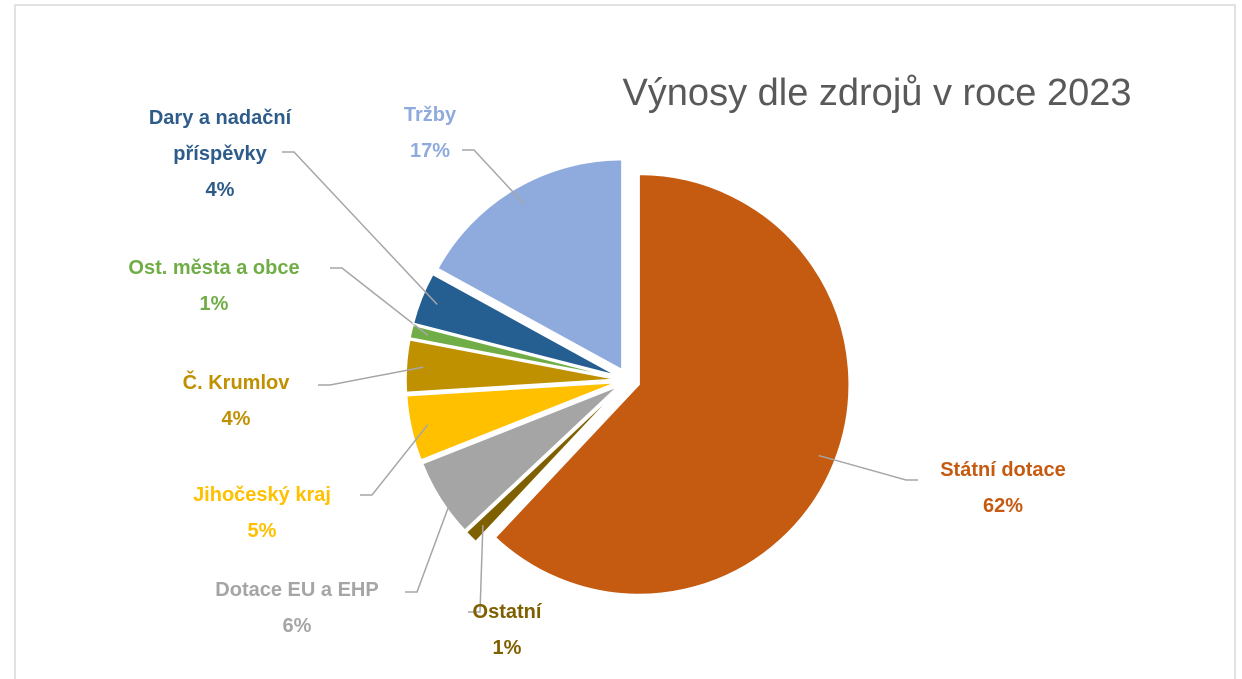 The image size is (1242, 679). What do you see at coordinates (236, 383) in the screenshot?
I see `category-label: Č. Krumlov` at bounding box center [236, 383].